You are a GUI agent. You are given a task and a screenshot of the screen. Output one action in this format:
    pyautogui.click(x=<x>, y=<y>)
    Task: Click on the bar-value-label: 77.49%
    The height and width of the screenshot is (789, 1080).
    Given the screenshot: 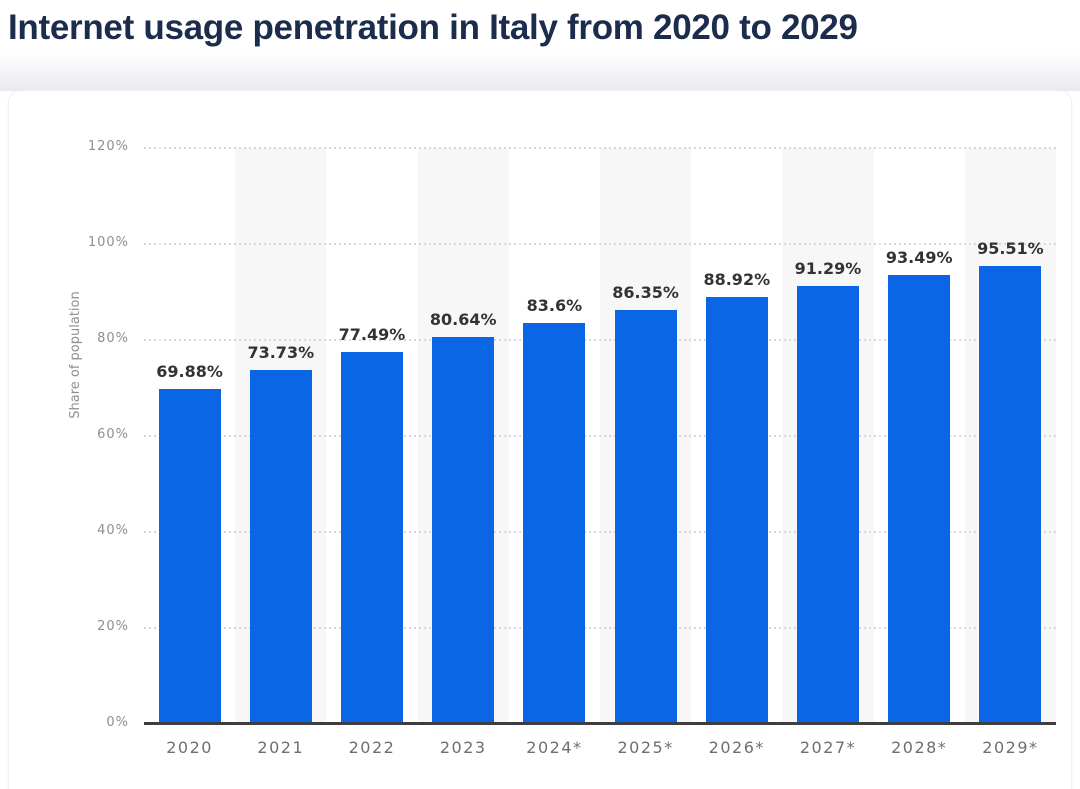 What is the action you would take?
    pyautogui.click(x=372, y=335)
    